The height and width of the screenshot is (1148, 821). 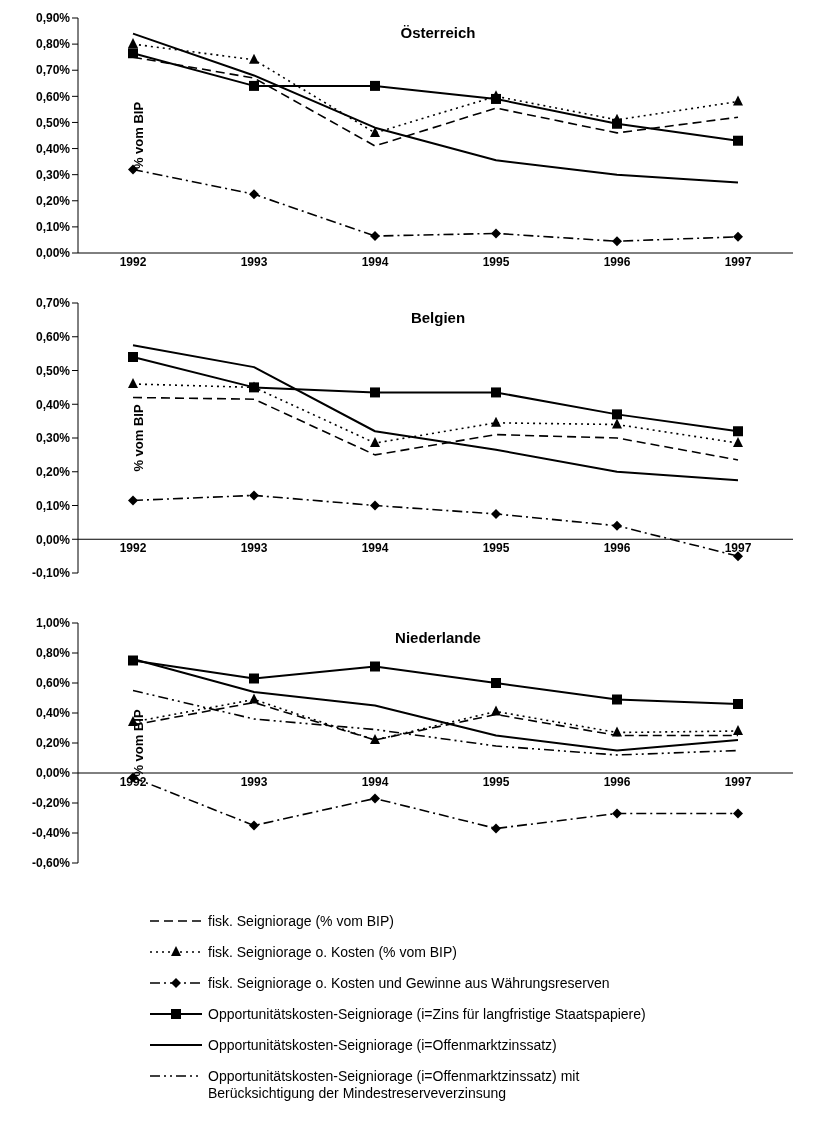 I want to click on legend-label: Opportunitätskosten-Seigniorage (i=Offenmarktzinssatz) mit Berücksichtigung der Mindestreserveverzinsung, so click(x=394, y=1085).